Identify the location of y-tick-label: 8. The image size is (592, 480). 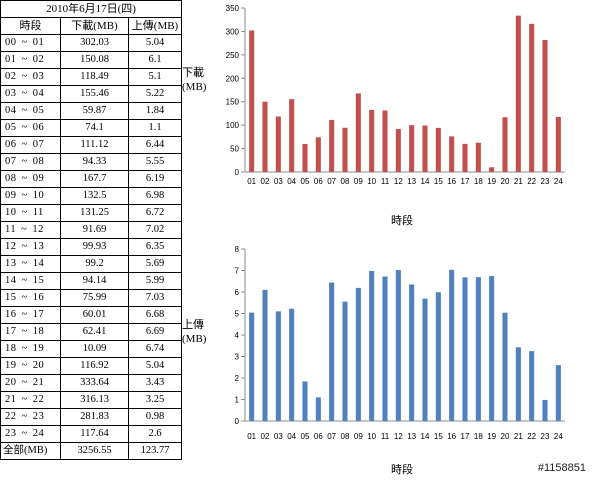
(237, 249).